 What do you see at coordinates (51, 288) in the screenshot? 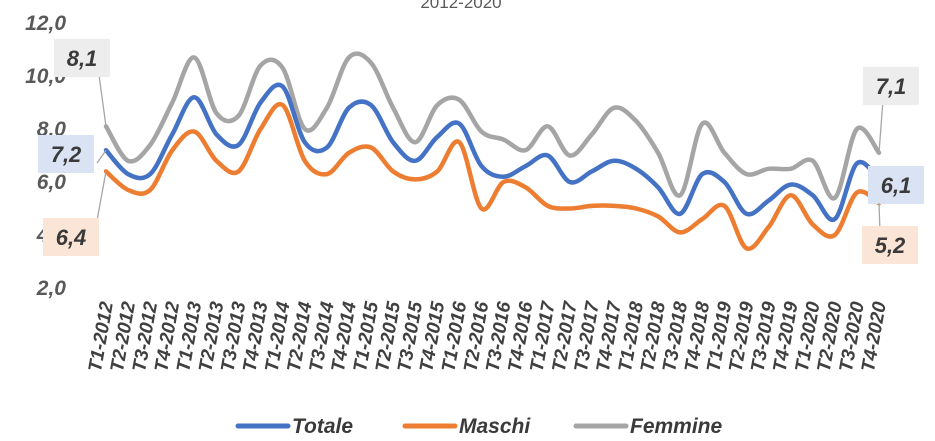
I see `y-tick-label: 2,0` at bounding box center [51, 288].